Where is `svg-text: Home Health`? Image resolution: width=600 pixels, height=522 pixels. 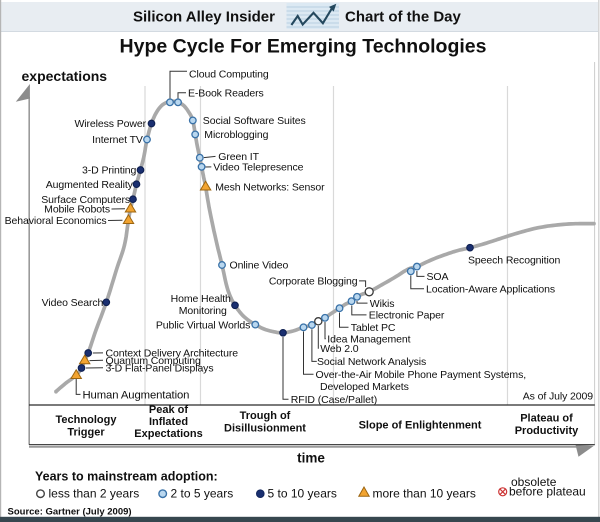
svg-text: Home Health is located at coordinates (201, 299).